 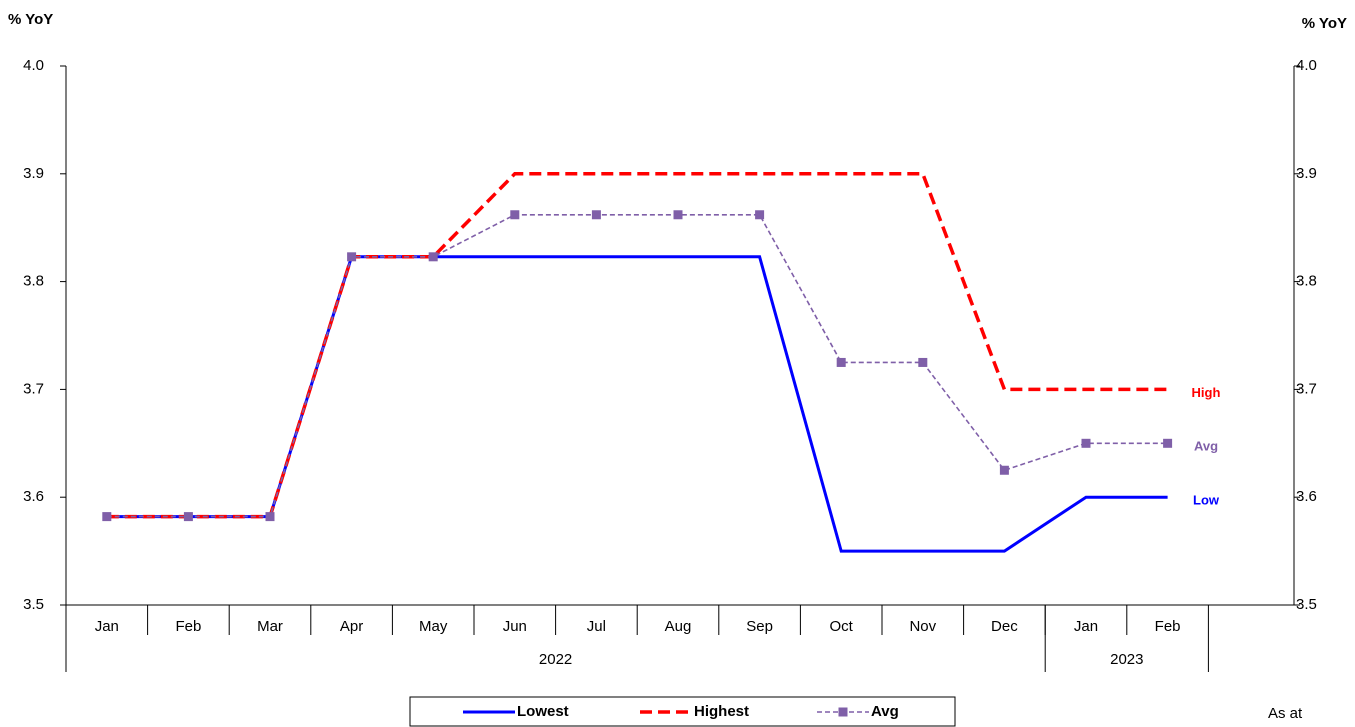 I want to click on y2-tick-label: 3.6, so click(x=1306, y=496).